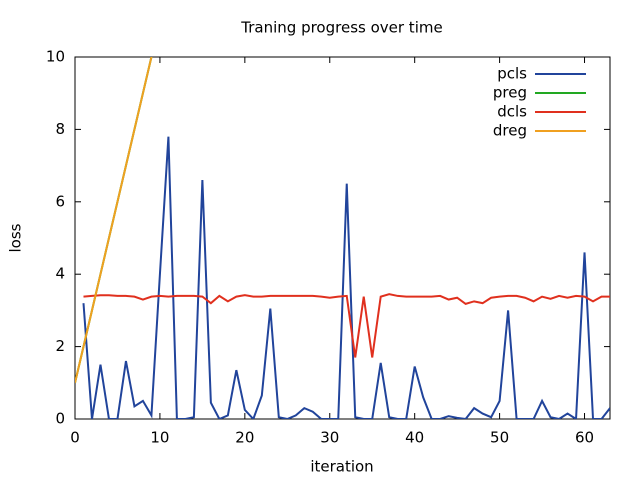 The image size is (640, 480). I want to click on legend-label: dreg, so click(510, 131).